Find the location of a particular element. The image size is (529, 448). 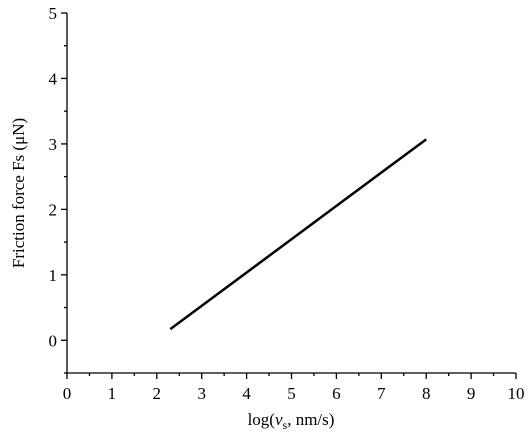

x-label-part: s is located at coordinates (285, 425).